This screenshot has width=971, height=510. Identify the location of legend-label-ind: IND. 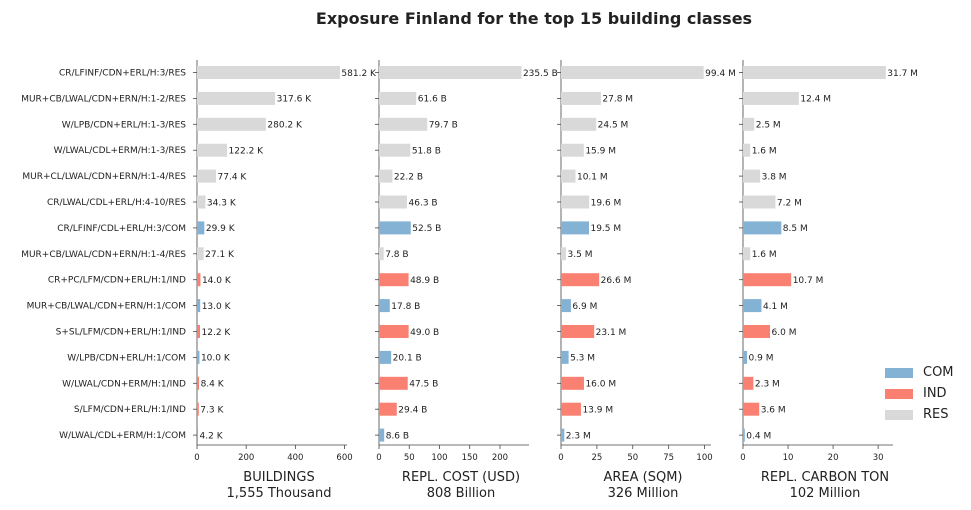
(935, 393).